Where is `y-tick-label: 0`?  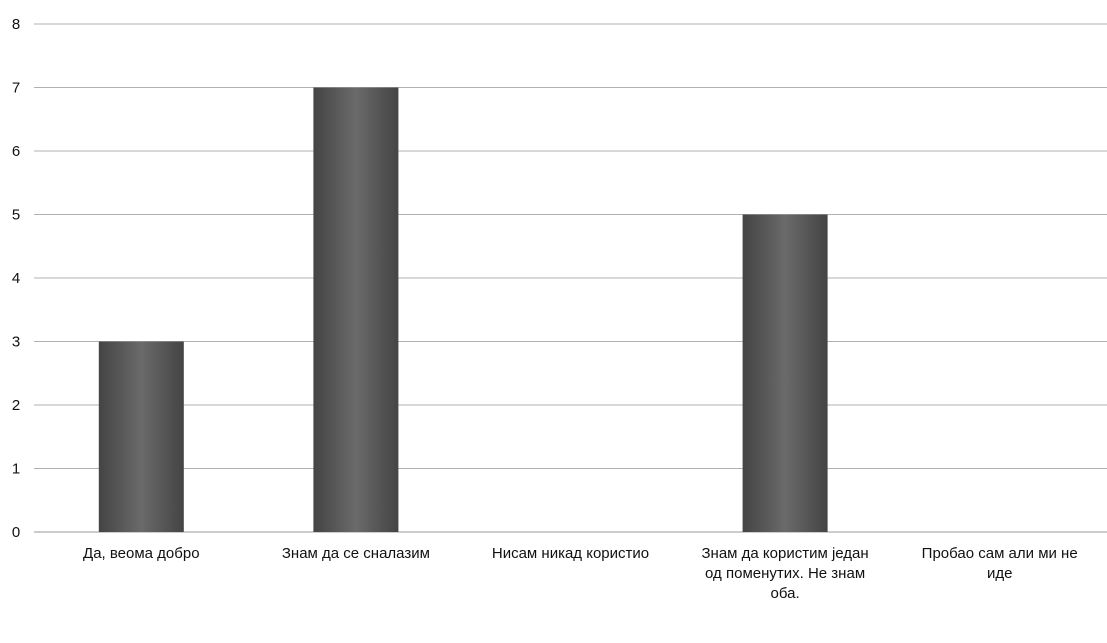 y-tick-label: 0 is located at coordinates (16, 532).